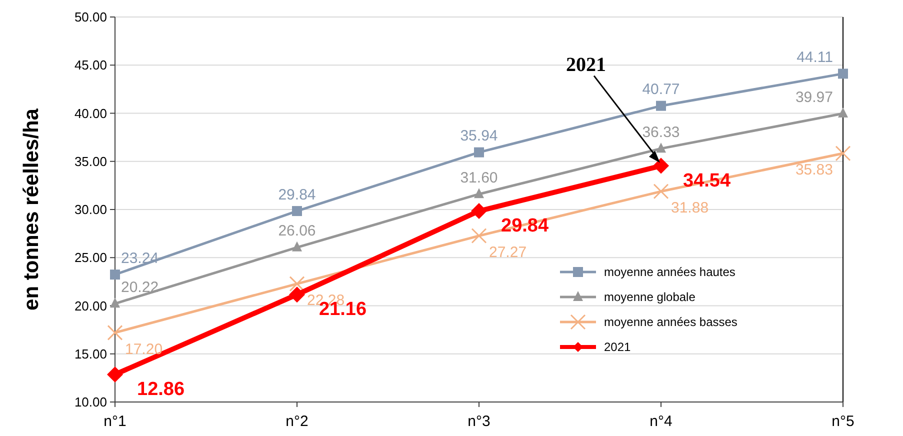 This screenshot has width=903, height=436. What do you see at coordinates (90, 17) in the screenshot?
I see `y-tick-label: 50.00` at bounding box center [90, 17].